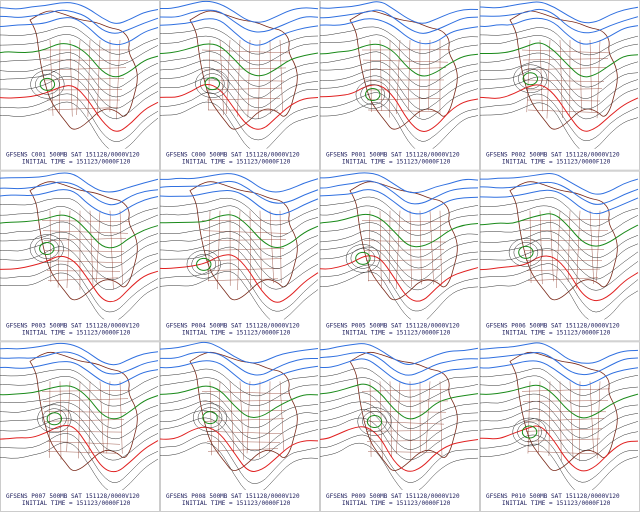 This screenshot has height=512, width=640. Describe the element at coordinates (553, 155) in the screenshot. I see `panel-title: GFSENS P002 500MB SAT 151128/0000V120` at that location.